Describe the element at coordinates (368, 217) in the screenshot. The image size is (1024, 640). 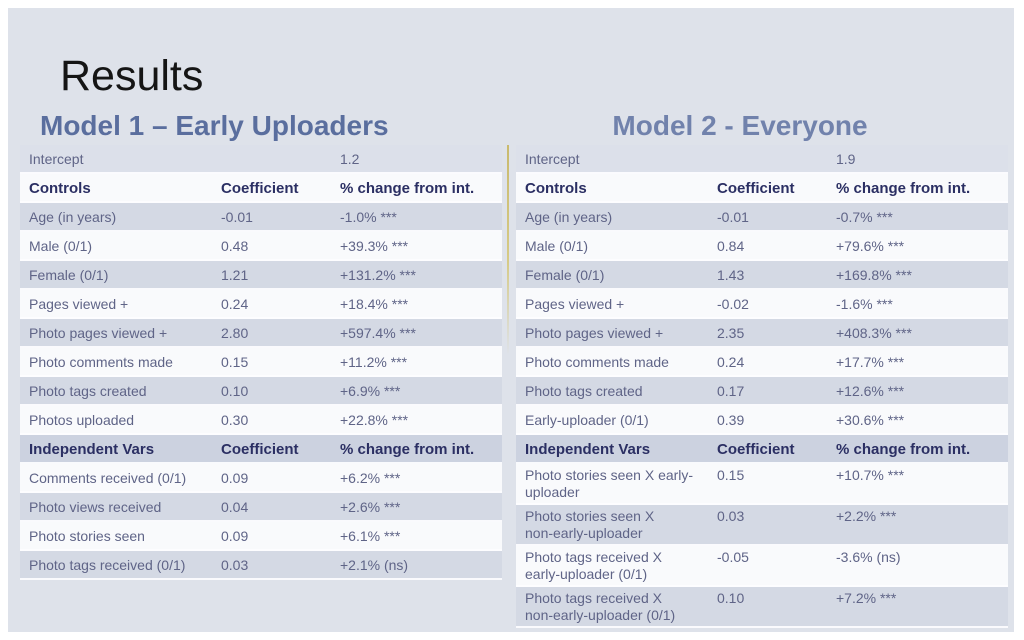
I see `row-pct-change: -1.0% ***` at that location.